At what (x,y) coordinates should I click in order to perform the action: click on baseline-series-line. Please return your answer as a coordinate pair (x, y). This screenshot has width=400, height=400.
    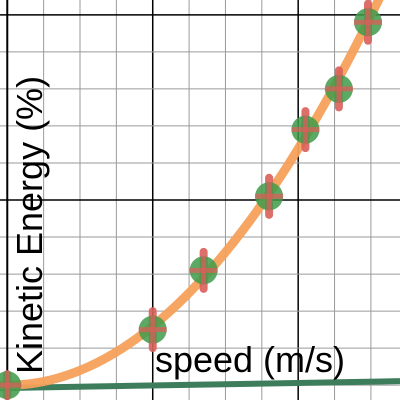
    Looking at the image, I should click on (200, 385).